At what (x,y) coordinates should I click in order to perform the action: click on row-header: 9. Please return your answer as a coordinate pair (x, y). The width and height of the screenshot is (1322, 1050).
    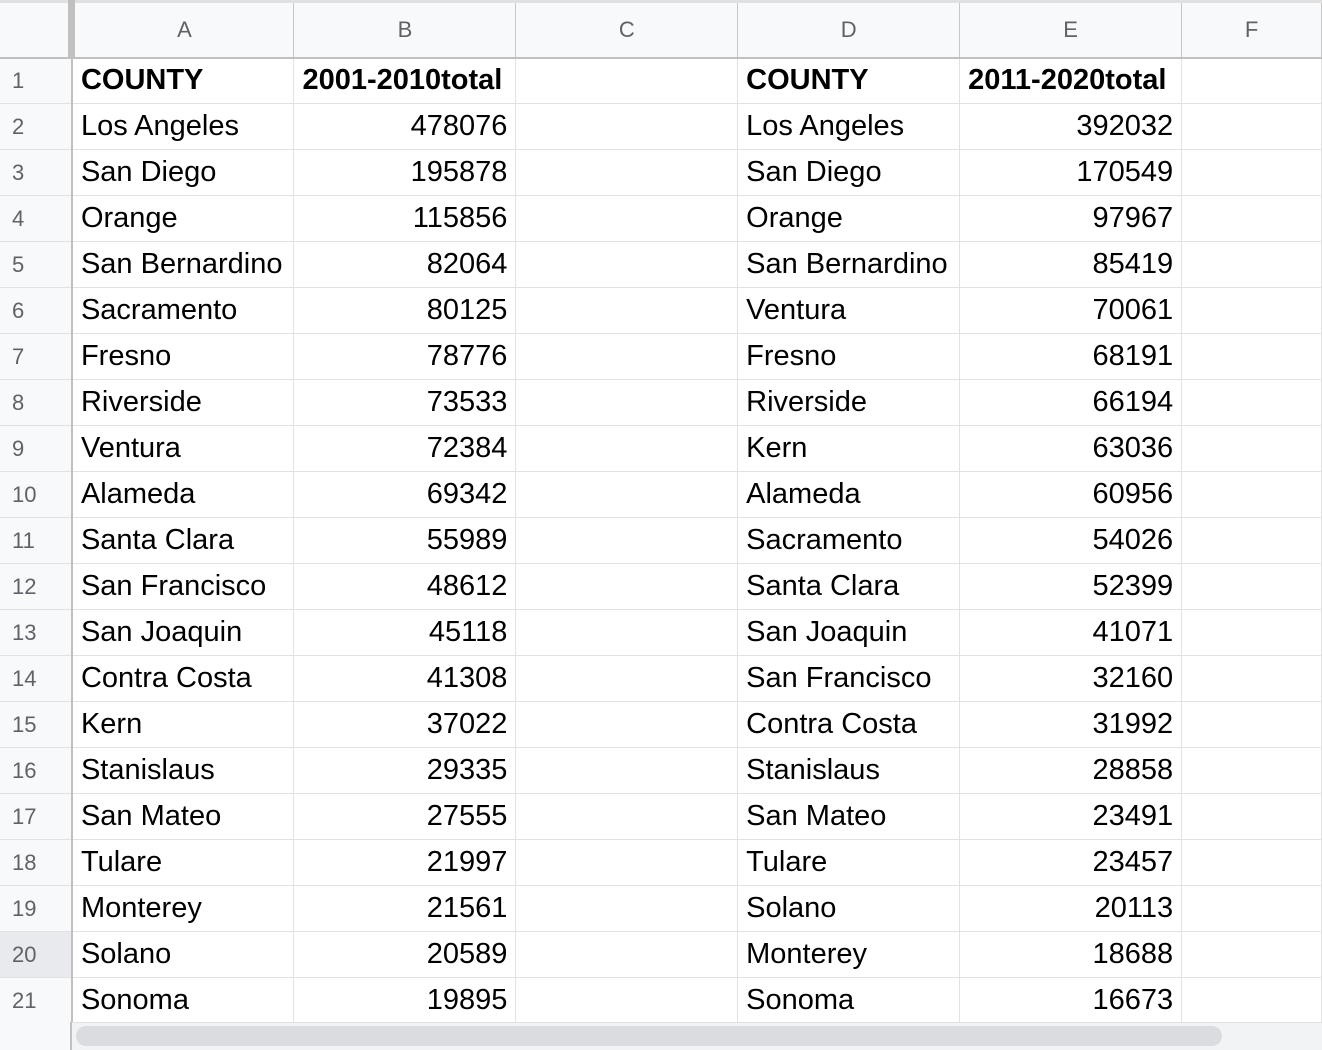
    Looking at the image, I should click on (36, 448).